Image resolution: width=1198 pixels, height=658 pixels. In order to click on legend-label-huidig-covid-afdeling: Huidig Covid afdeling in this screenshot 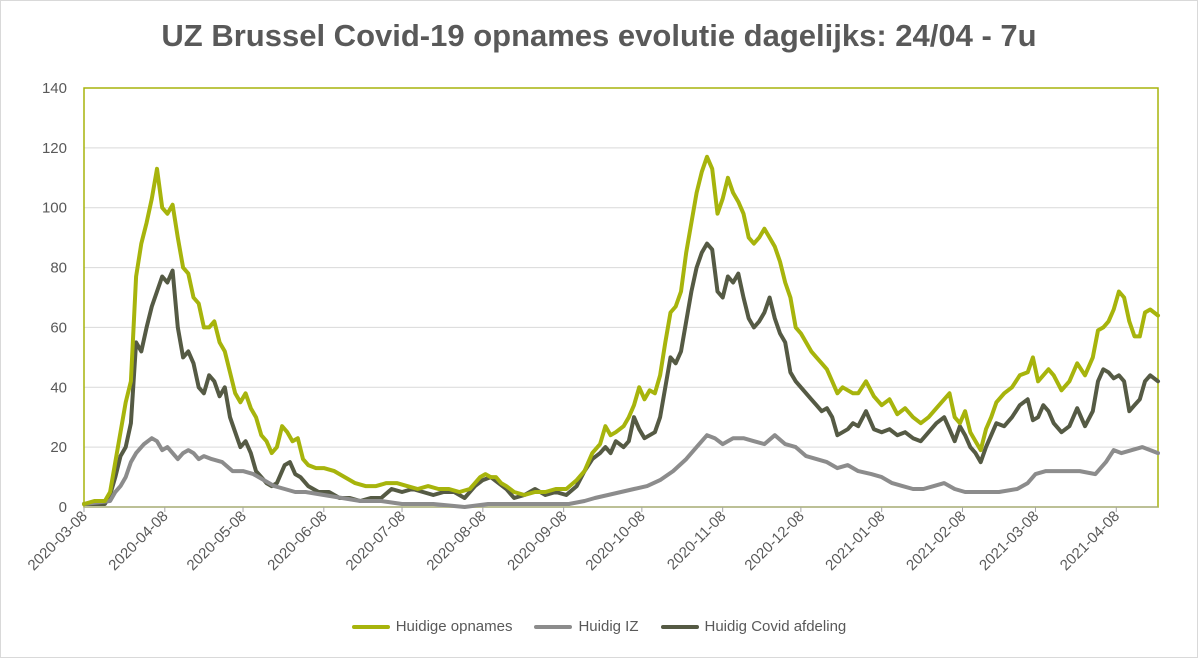, I will do `click(775, 626)`.